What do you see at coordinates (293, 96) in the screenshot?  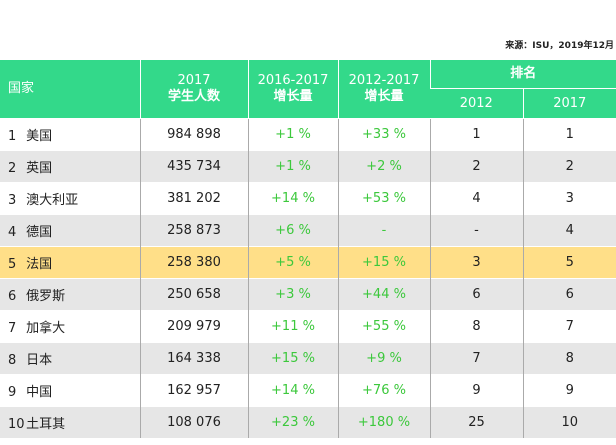 I see `header-growth-2016-2017-label: 增长量` at bounding box center [293, 96].